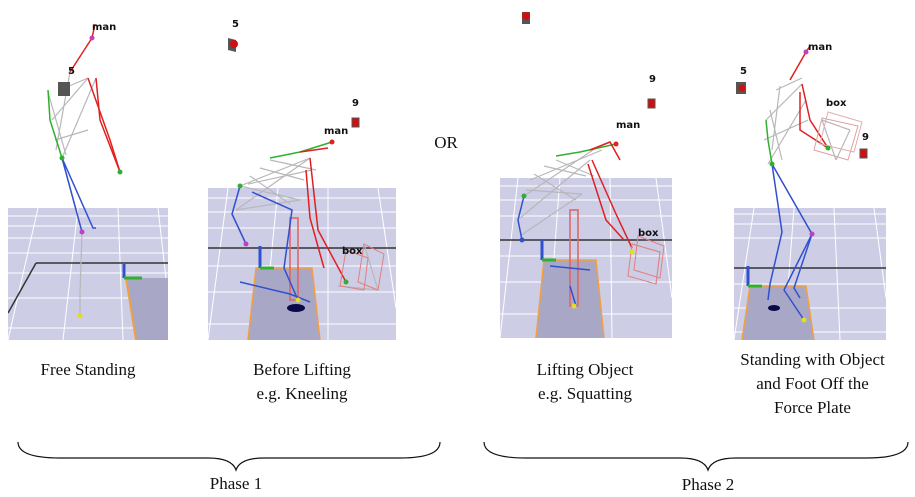  Describe the element at coordinates (812, 407) in the screenshot. I see `caption-line: Force Plate` at that location.